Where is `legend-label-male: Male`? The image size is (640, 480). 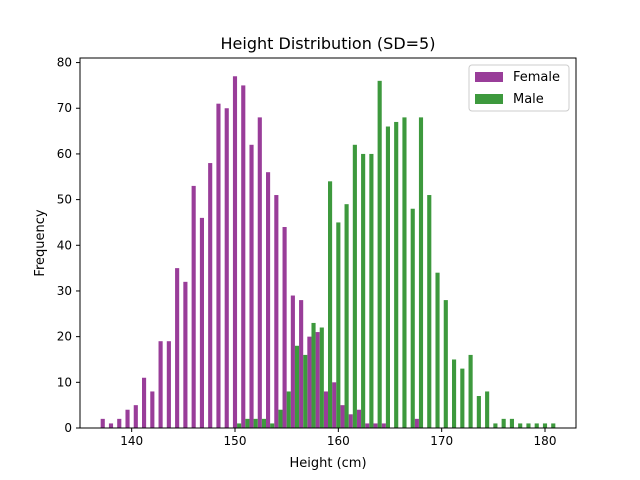
legend-label-male: Male is located at coordinates (528, 99).